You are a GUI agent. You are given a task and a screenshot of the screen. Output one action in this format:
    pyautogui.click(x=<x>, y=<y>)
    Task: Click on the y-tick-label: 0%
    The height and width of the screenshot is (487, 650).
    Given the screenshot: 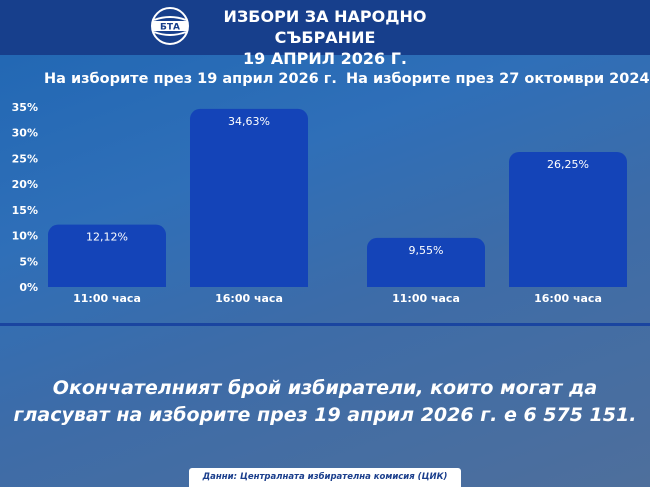 What is the action you would take?
    pyautogui.click(x=28, y=287)
    